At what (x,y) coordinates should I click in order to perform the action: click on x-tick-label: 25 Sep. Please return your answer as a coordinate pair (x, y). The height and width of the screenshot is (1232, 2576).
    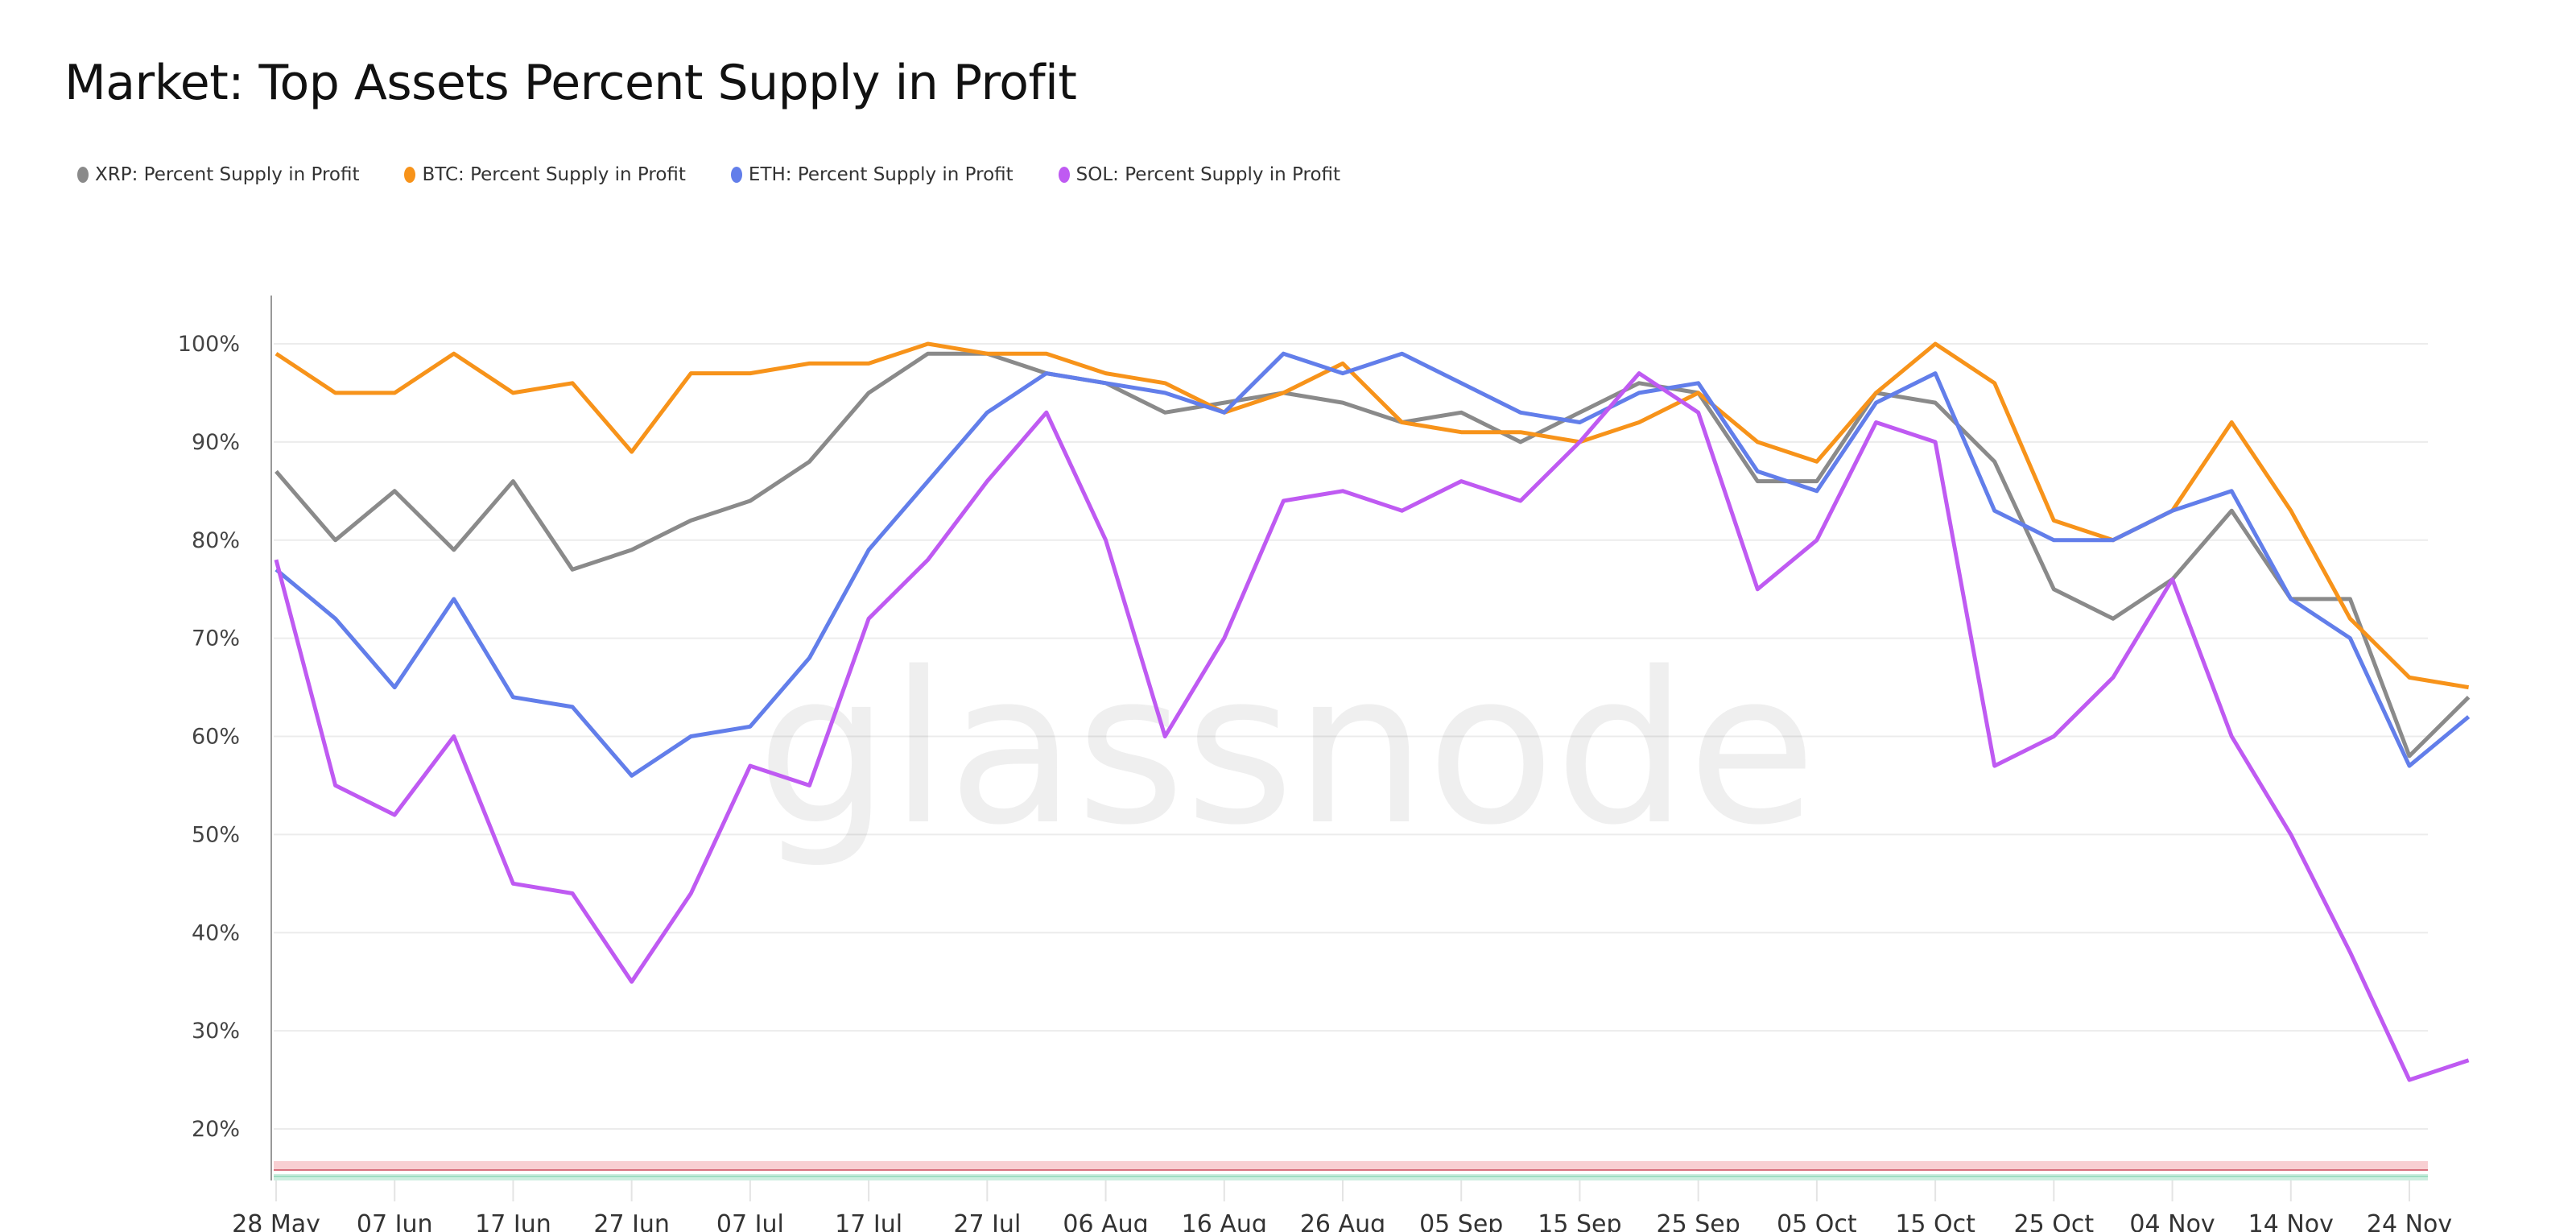
    Looking at the image, I should click on (1698, 1221).